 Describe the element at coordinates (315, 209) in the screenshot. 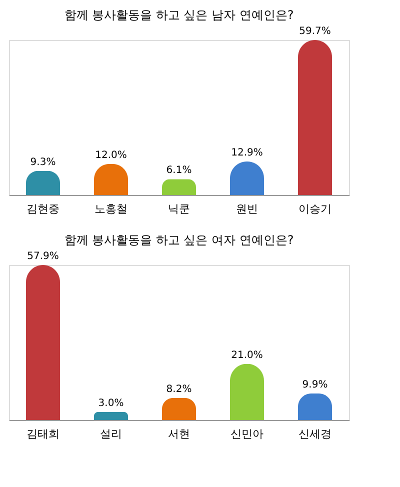

I see `x-tick-label: 이승기` at that location.